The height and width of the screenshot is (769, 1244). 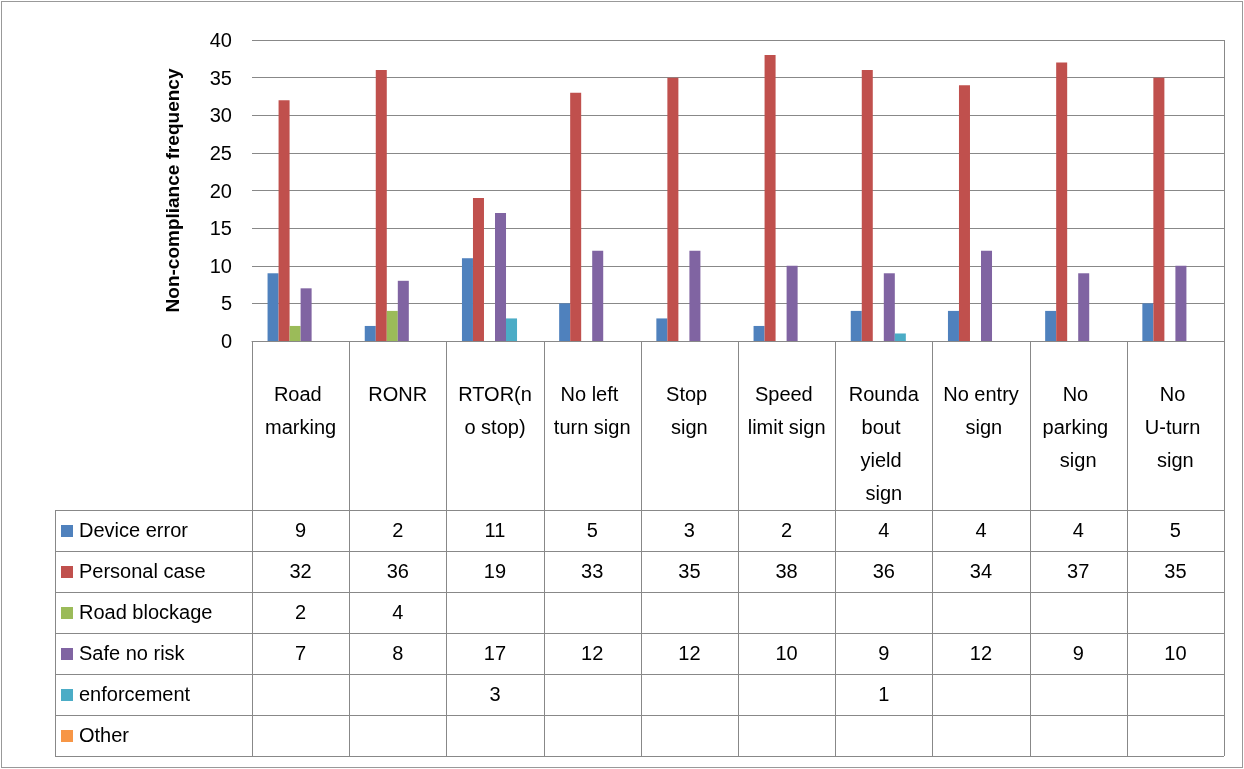 I want to click on x-tick-label: RONR, so click(x=398, y=393).